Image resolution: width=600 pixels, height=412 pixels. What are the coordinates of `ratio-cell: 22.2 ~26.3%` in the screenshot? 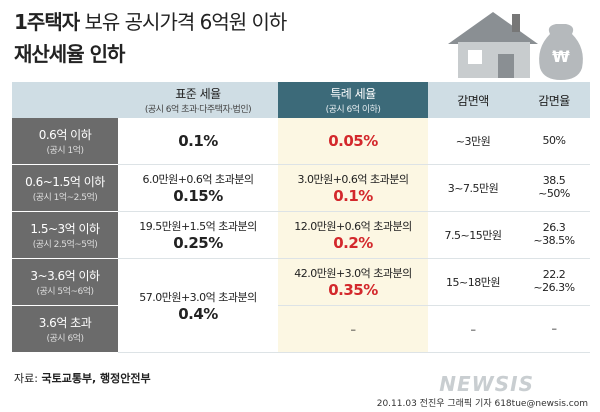 It's located at (554, 282).